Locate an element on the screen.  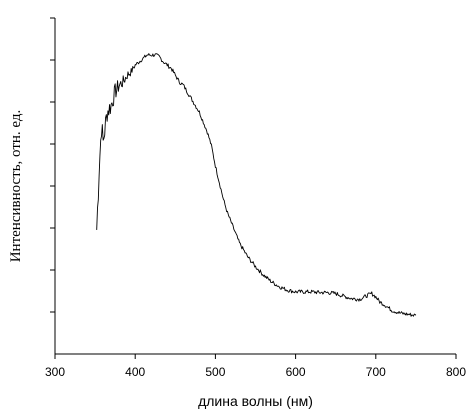
x-tick-label: 400 is located at coordinates (135, 372).